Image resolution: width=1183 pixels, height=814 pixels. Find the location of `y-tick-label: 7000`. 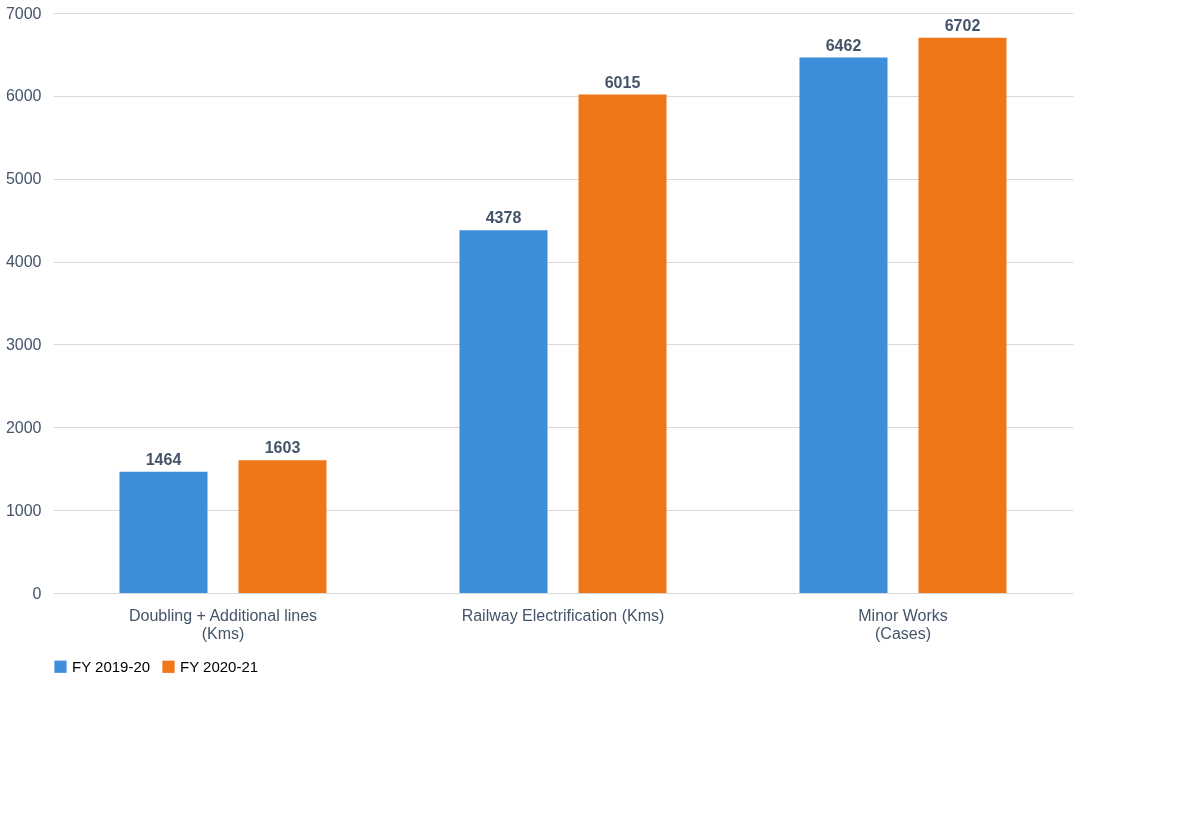

y-tick-label: 7000 is located at coordinates (23, 13).